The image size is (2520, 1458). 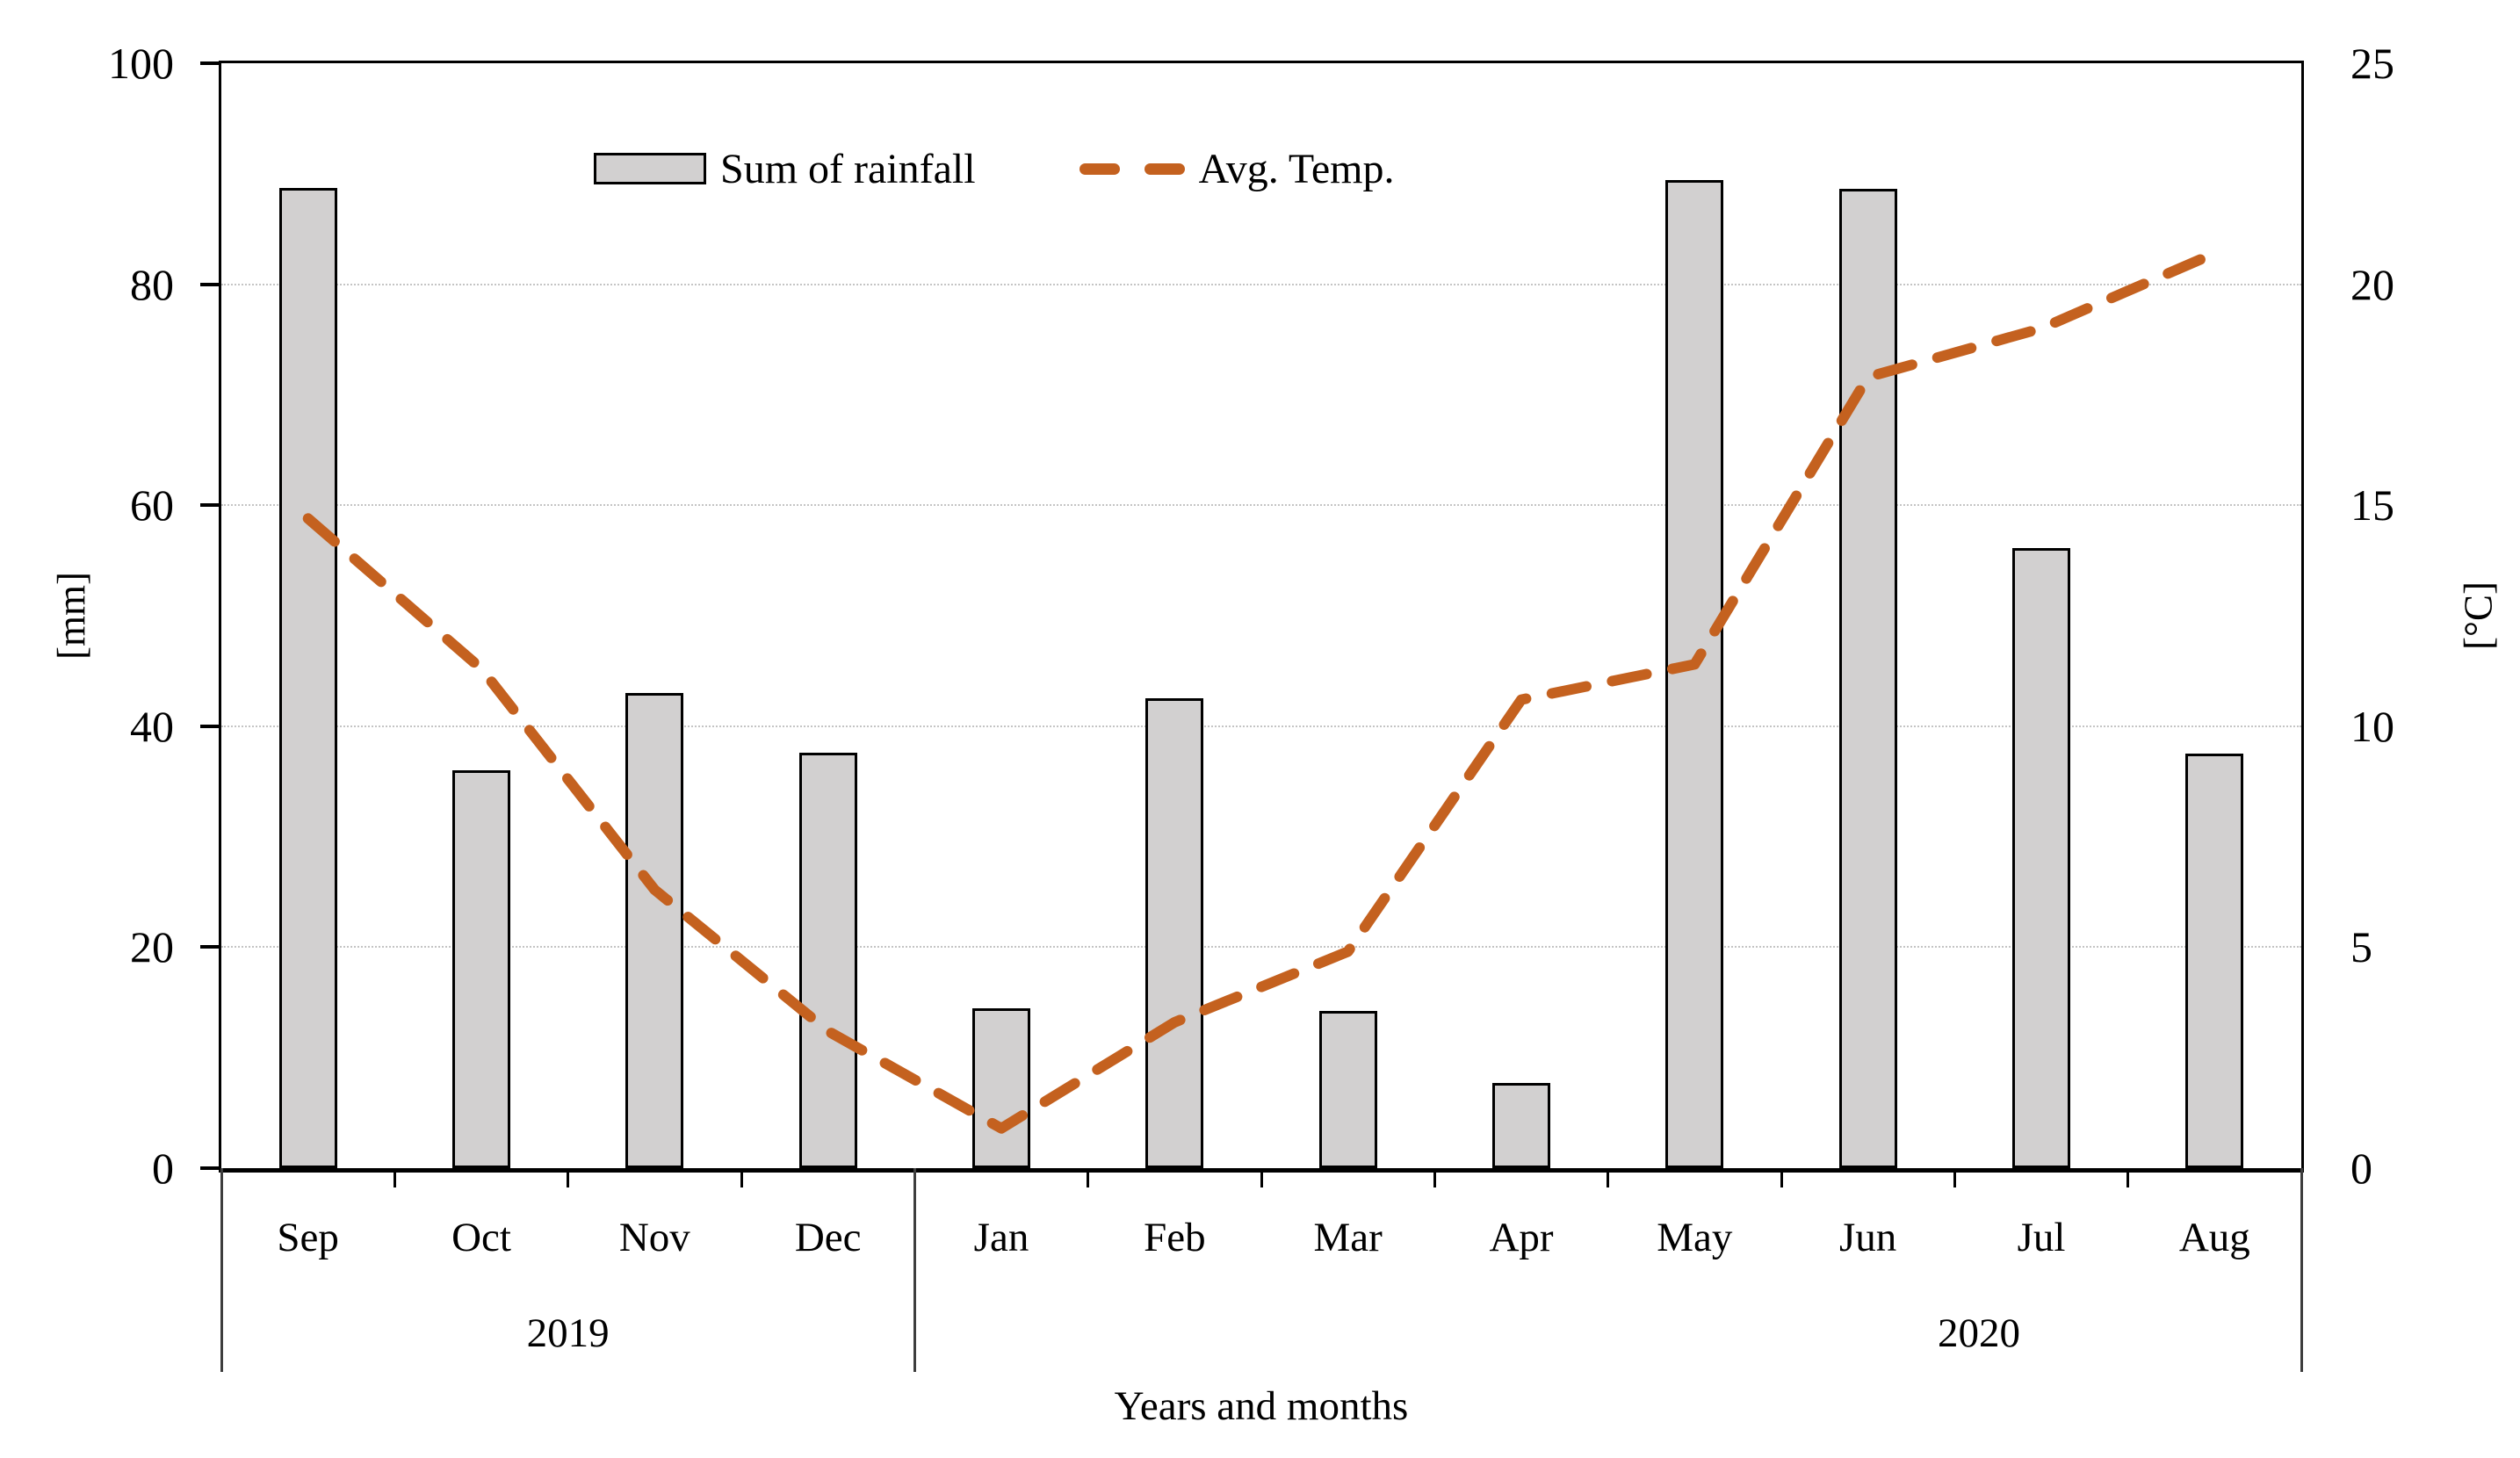 I want to click on legend-rainfall-label: Sum of rainfall, so click(x=848, y=169).